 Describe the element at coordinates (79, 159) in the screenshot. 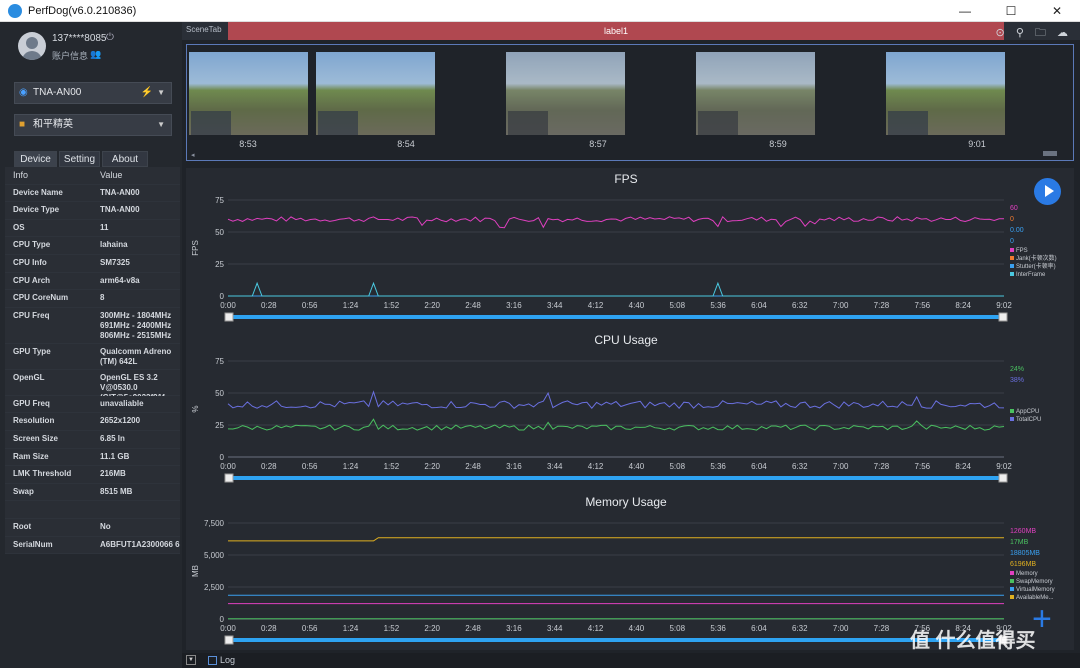

I see `tab-setting: Setting` at that location.